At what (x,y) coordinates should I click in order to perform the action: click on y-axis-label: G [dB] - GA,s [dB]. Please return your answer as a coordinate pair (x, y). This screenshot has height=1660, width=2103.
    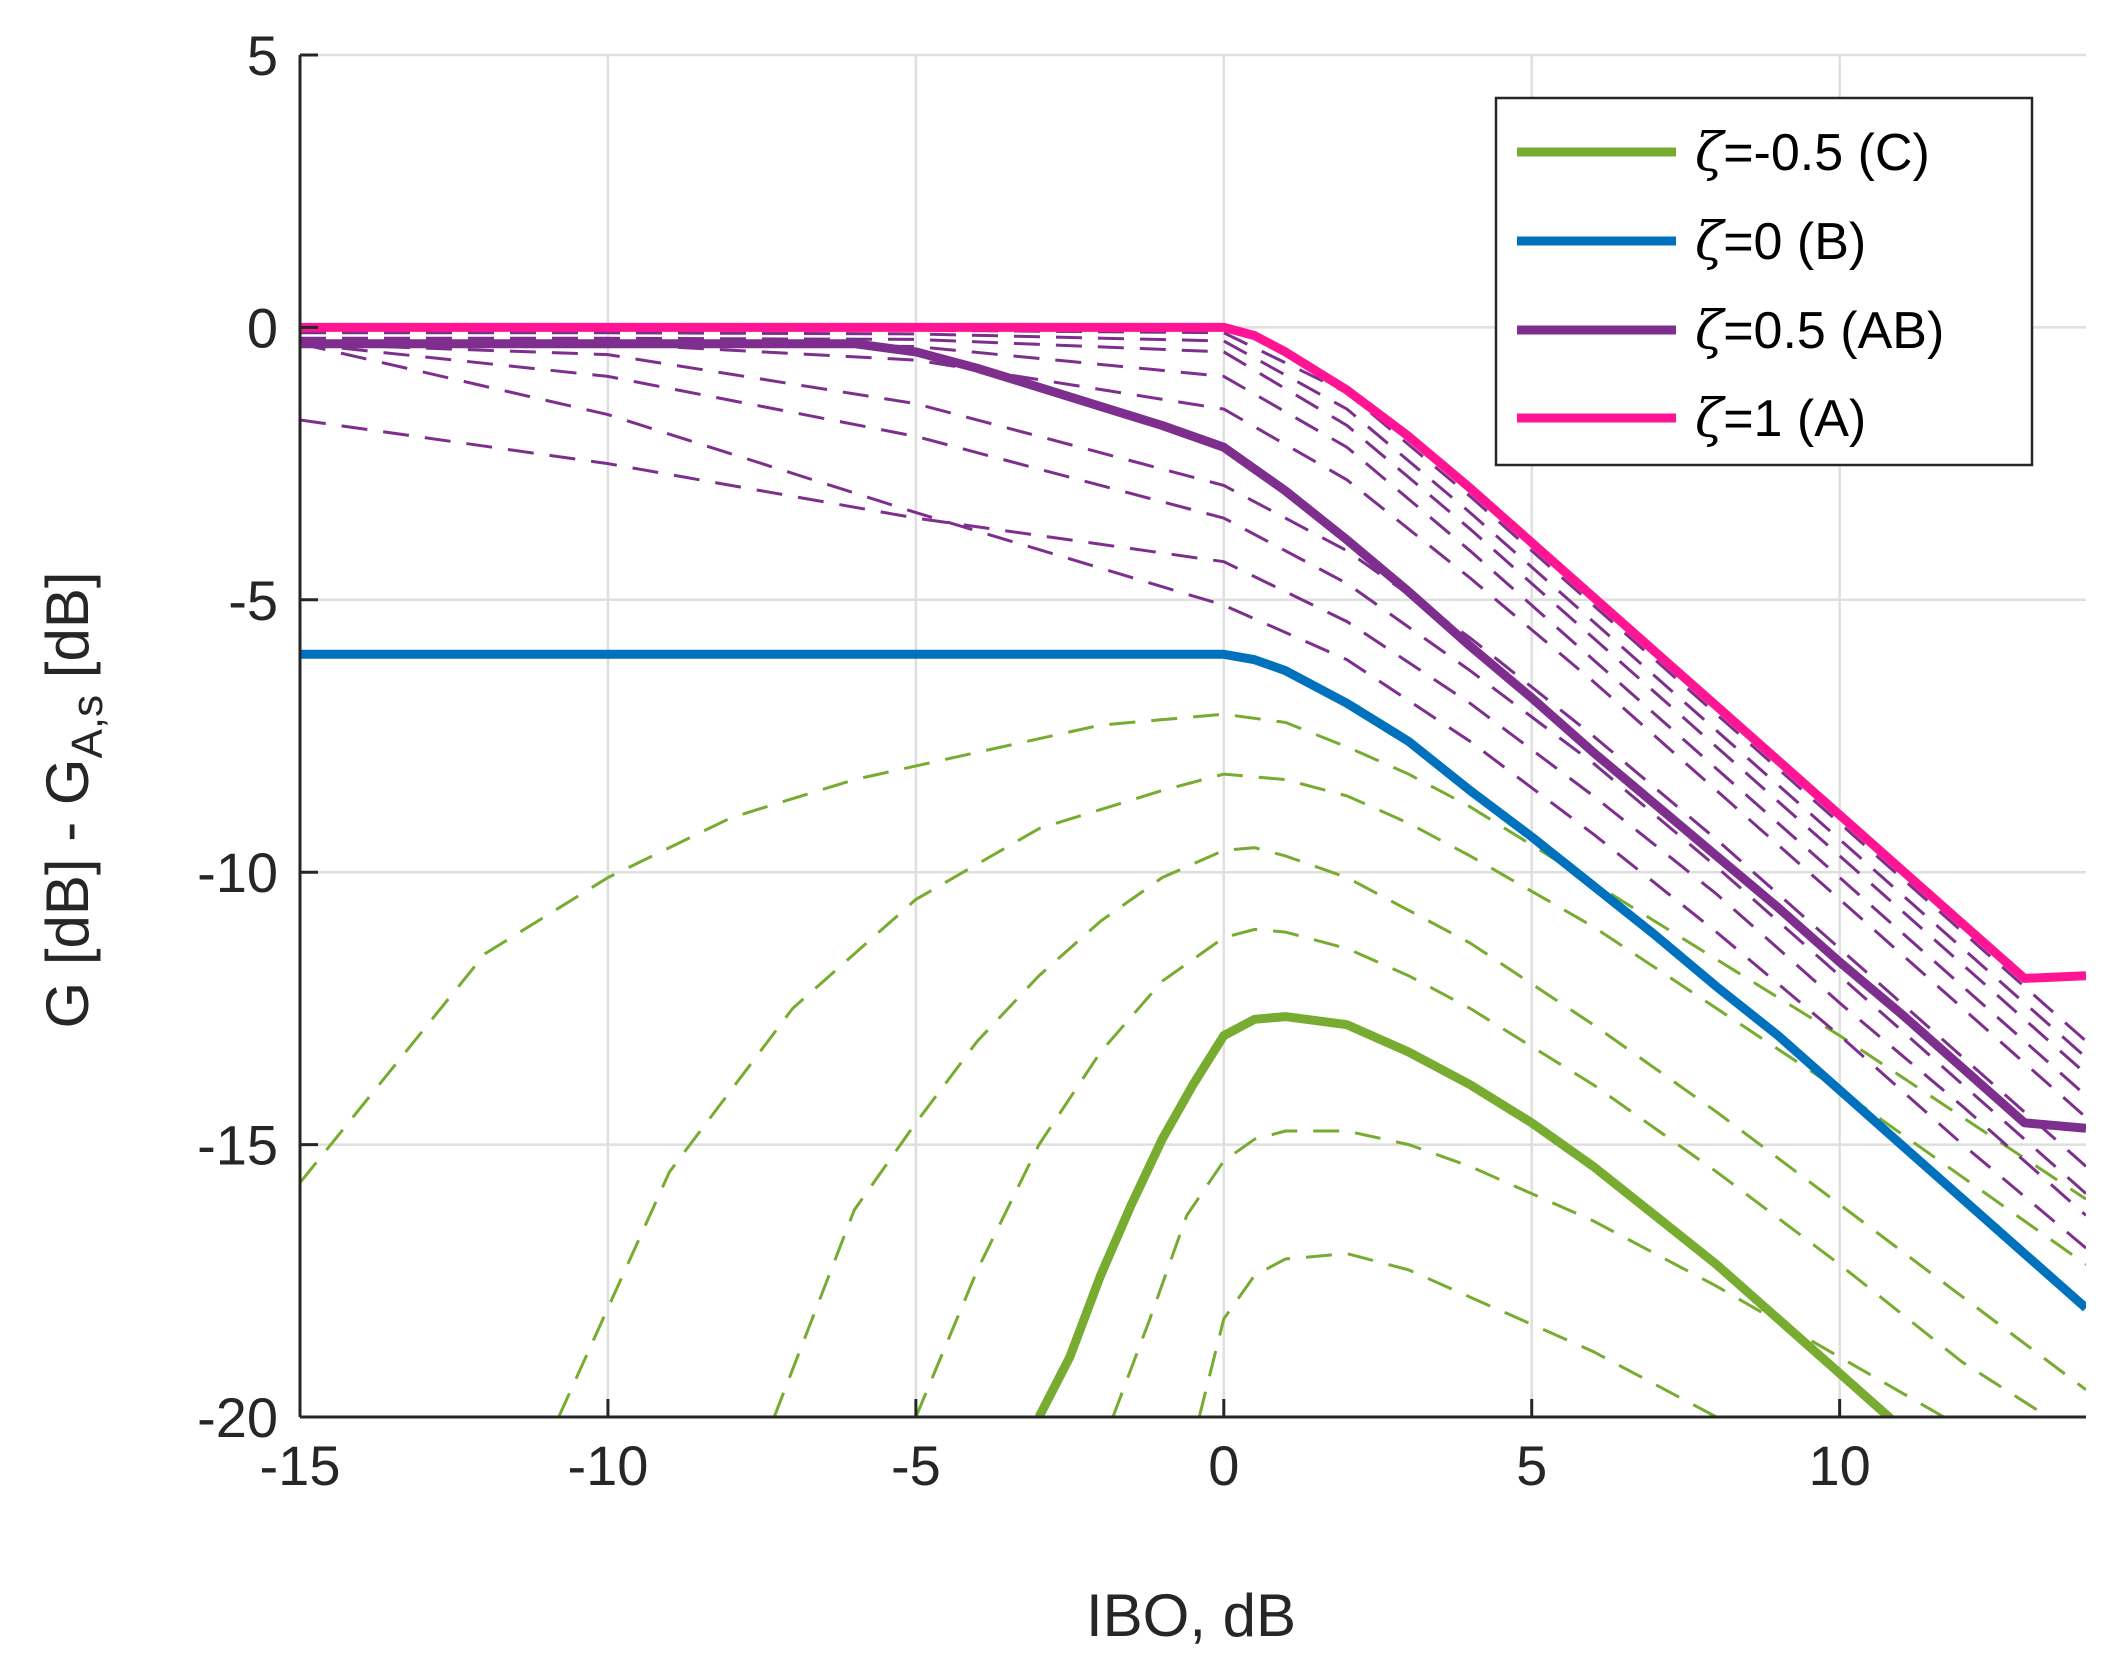
    Looking at the image, I should click on (73, 799).